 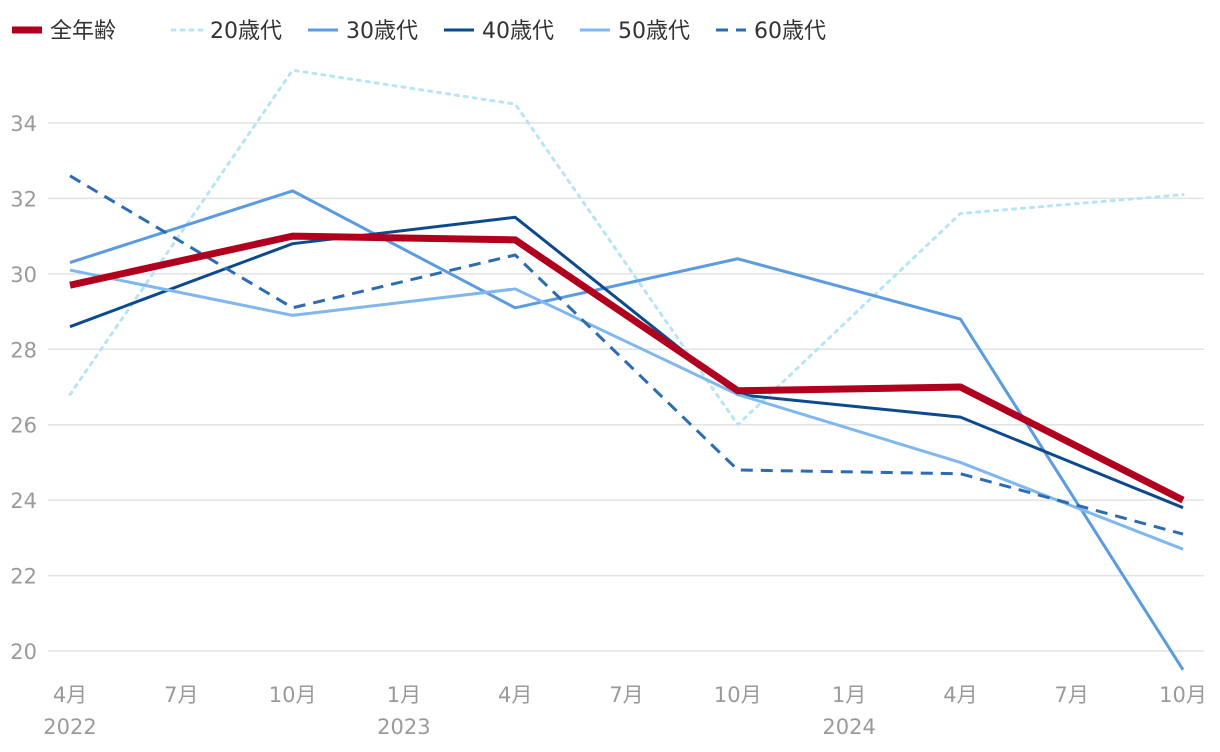 I want to click on legend-label-30歳代: 30歳代, so click(x=382, y=31).